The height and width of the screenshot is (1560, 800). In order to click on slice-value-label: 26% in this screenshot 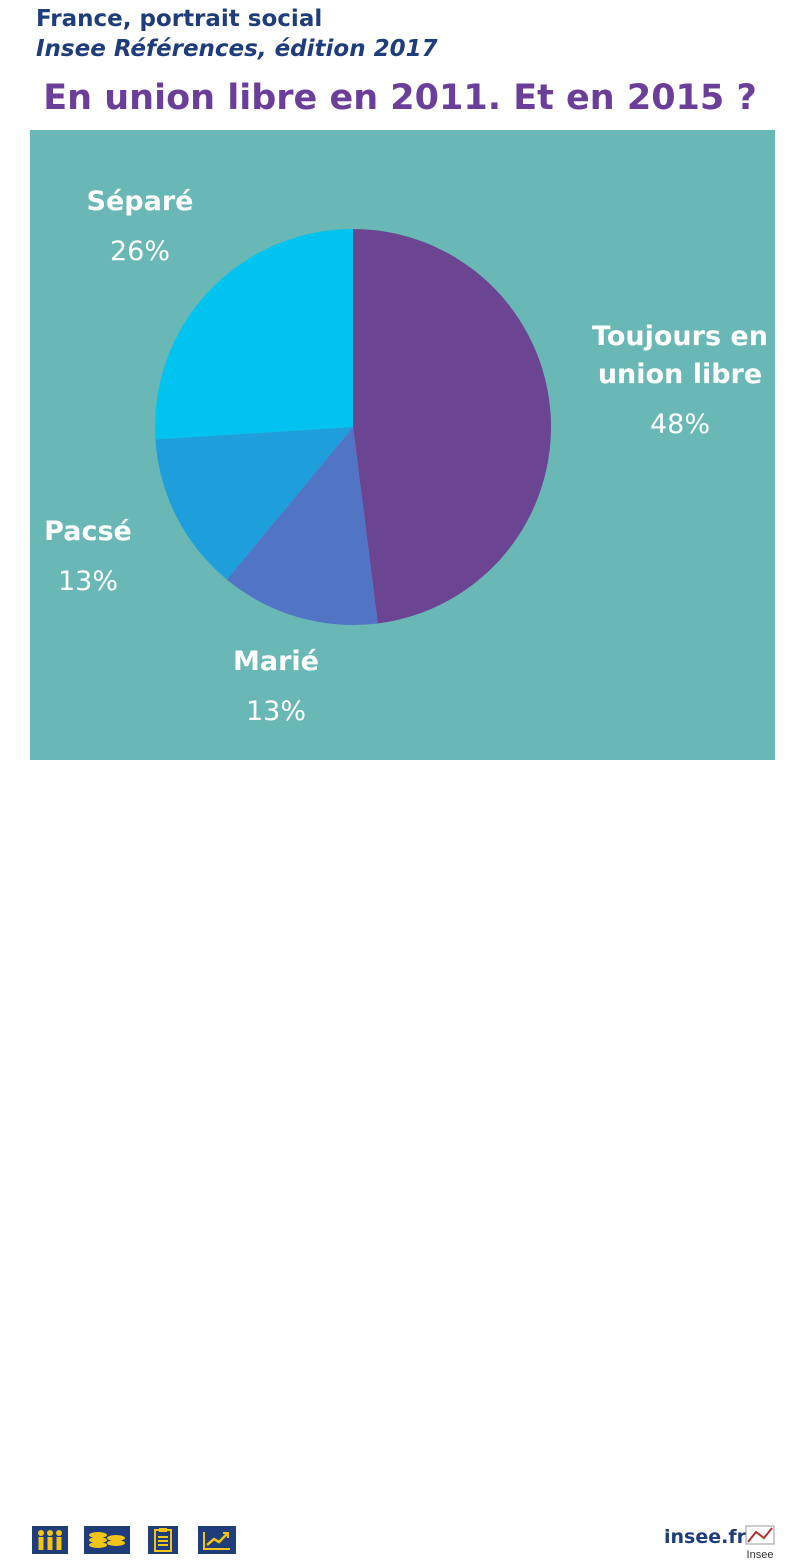, I will do `click(140, 251)`.